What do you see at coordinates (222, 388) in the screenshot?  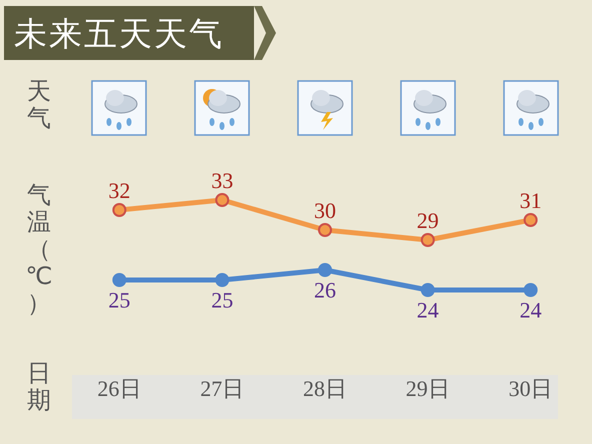 I see `x-tick-label: 27日` at bounding box center [222, 388].